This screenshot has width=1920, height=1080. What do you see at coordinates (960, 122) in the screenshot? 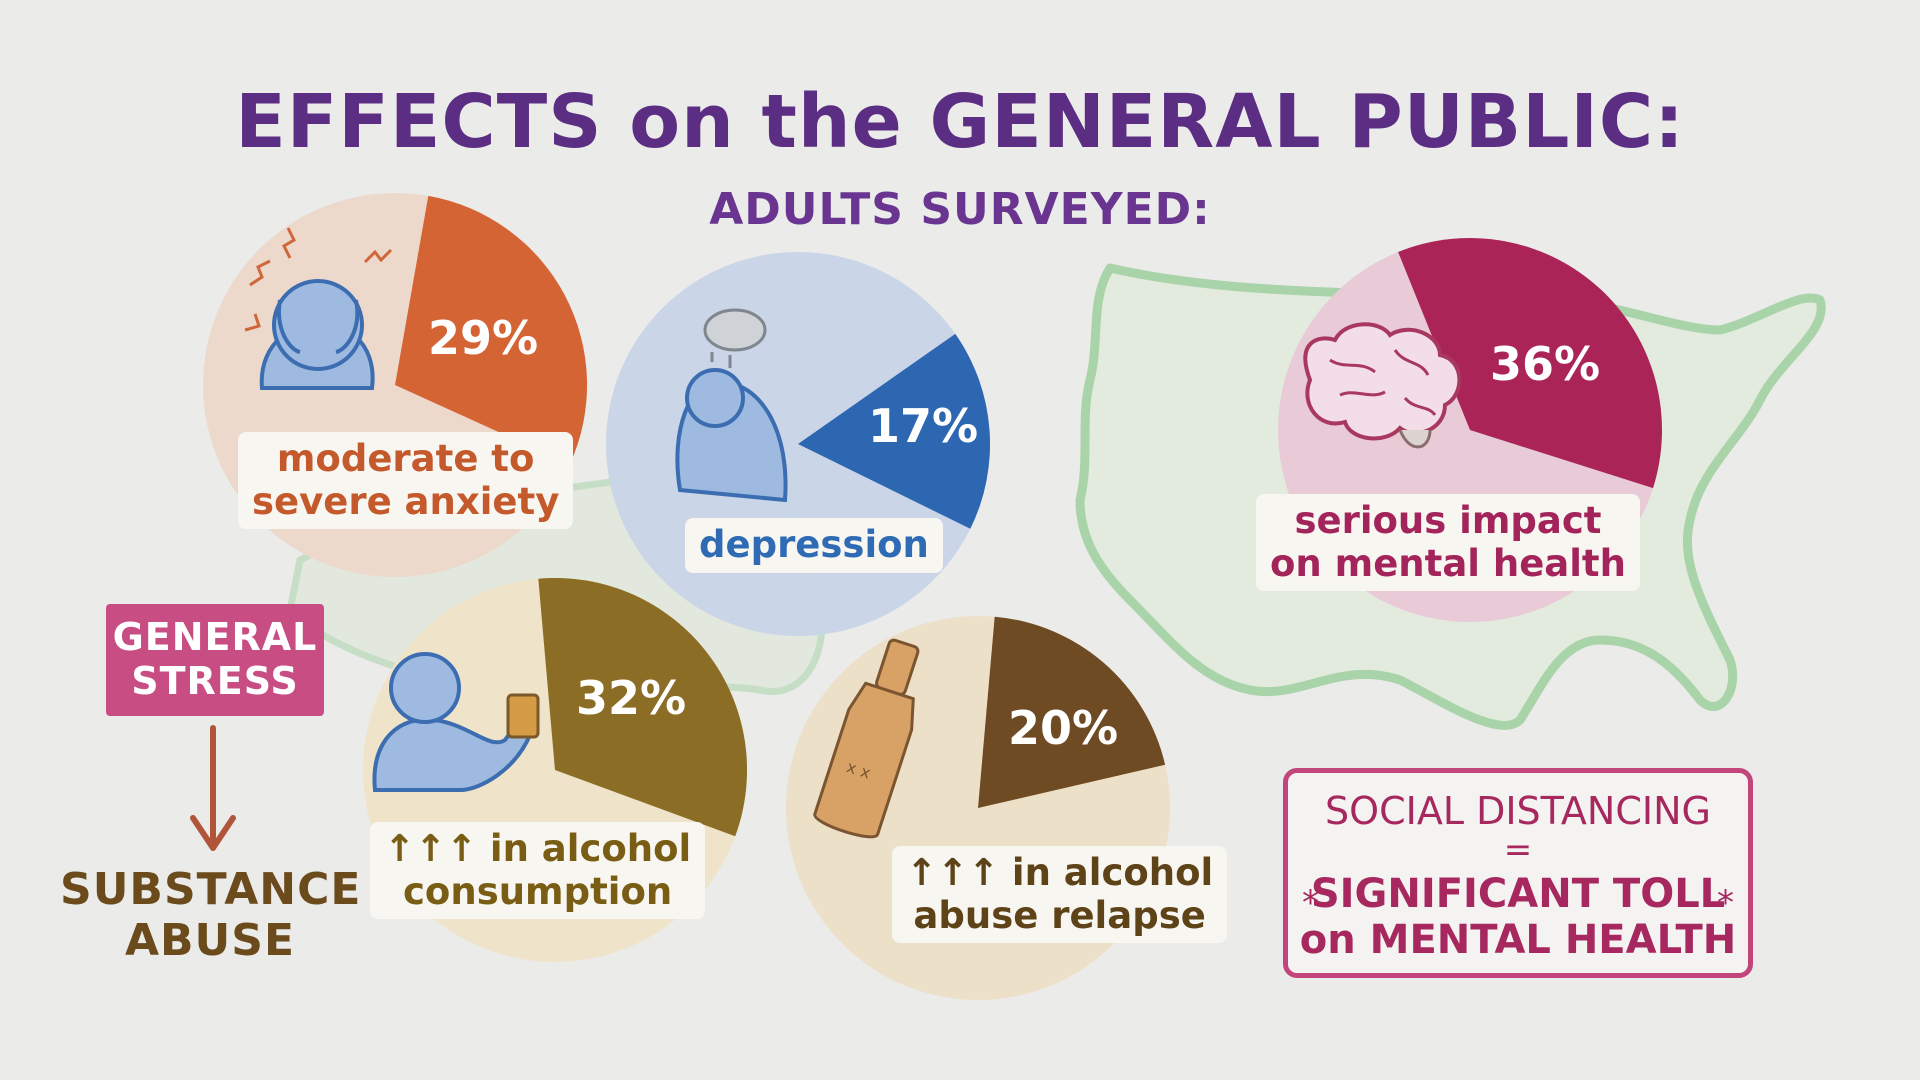
I see `page-title: EFFECTS on the GENERAL PUBLIC:` at bounding box center [960, 122].